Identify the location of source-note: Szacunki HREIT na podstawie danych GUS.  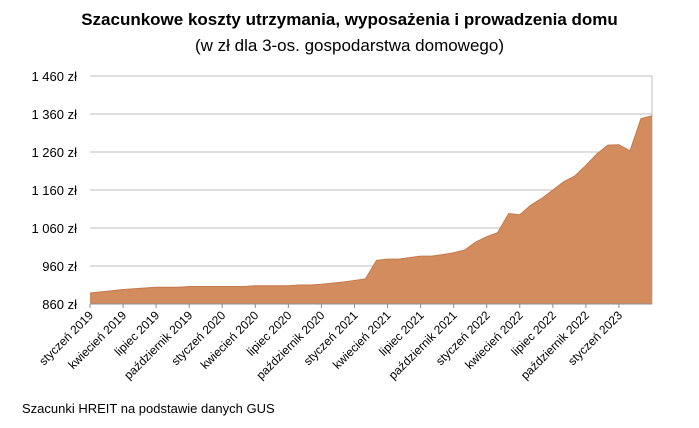
(148, 408).